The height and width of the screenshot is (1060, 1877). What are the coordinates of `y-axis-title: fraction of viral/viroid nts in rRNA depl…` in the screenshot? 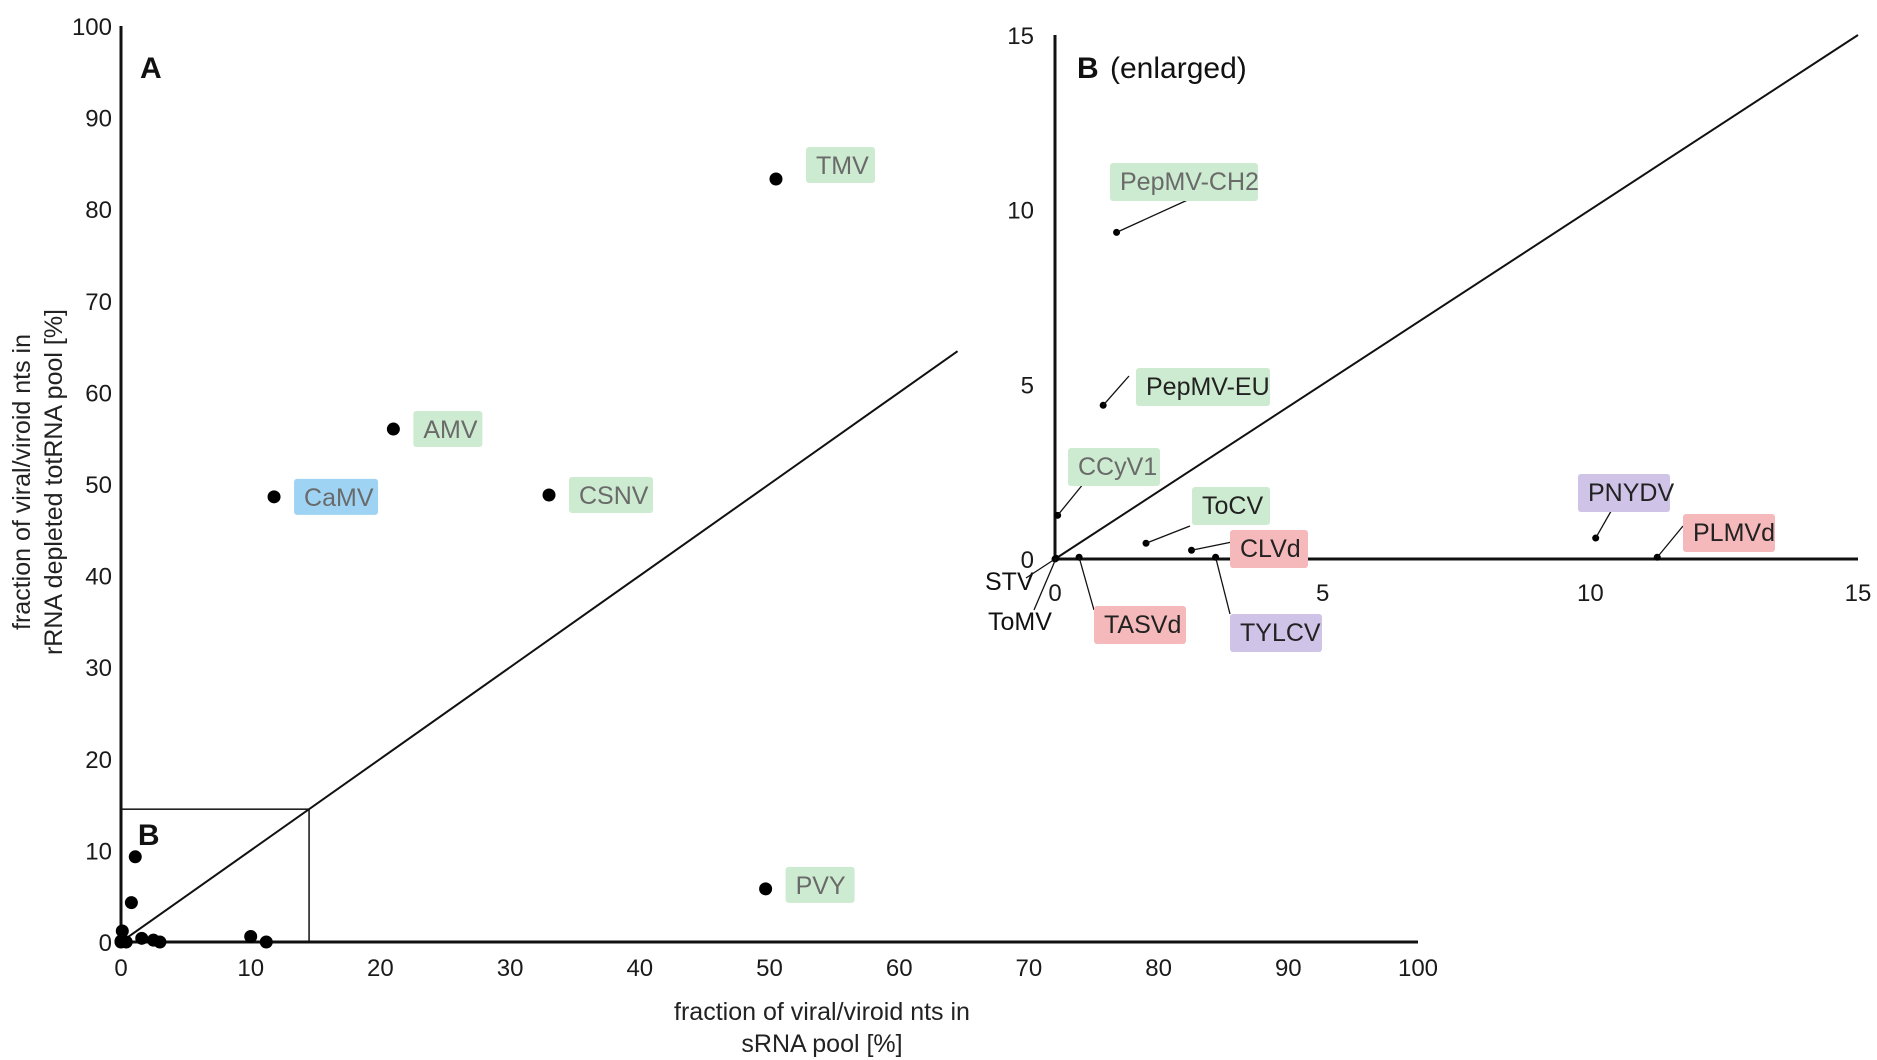 It's located at (38, 482).